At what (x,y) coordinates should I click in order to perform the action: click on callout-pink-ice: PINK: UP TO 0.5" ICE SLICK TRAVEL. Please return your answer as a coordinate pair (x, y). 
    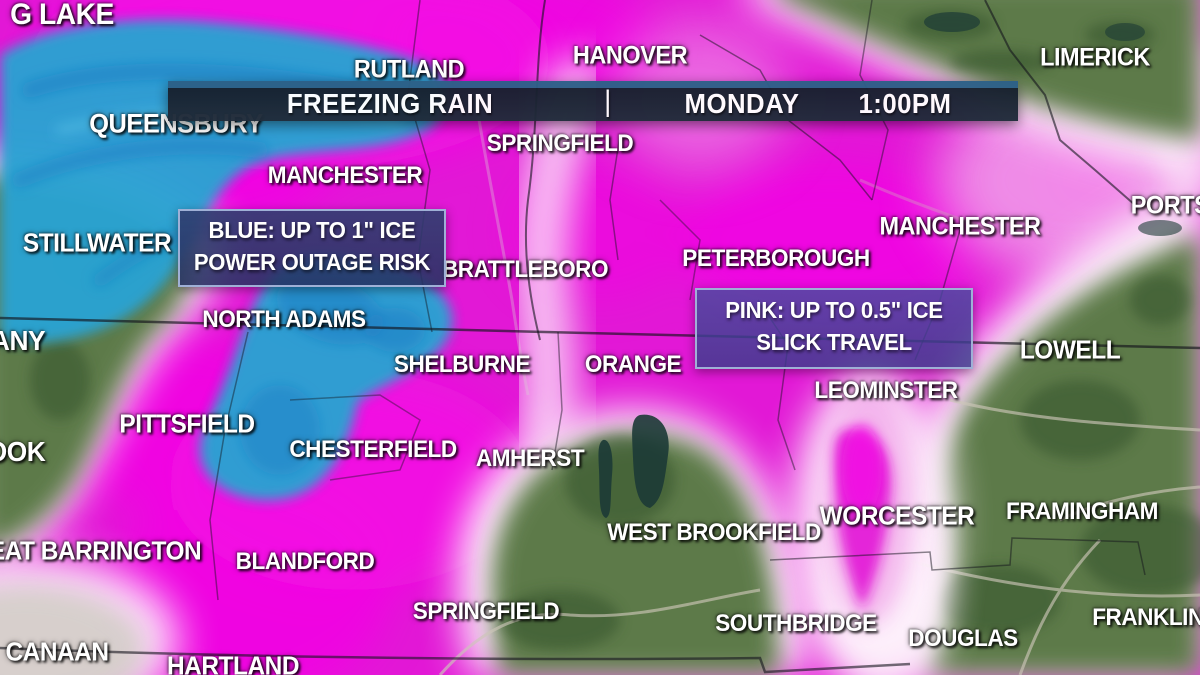
    Looking at the image, I should click on (834, 328).